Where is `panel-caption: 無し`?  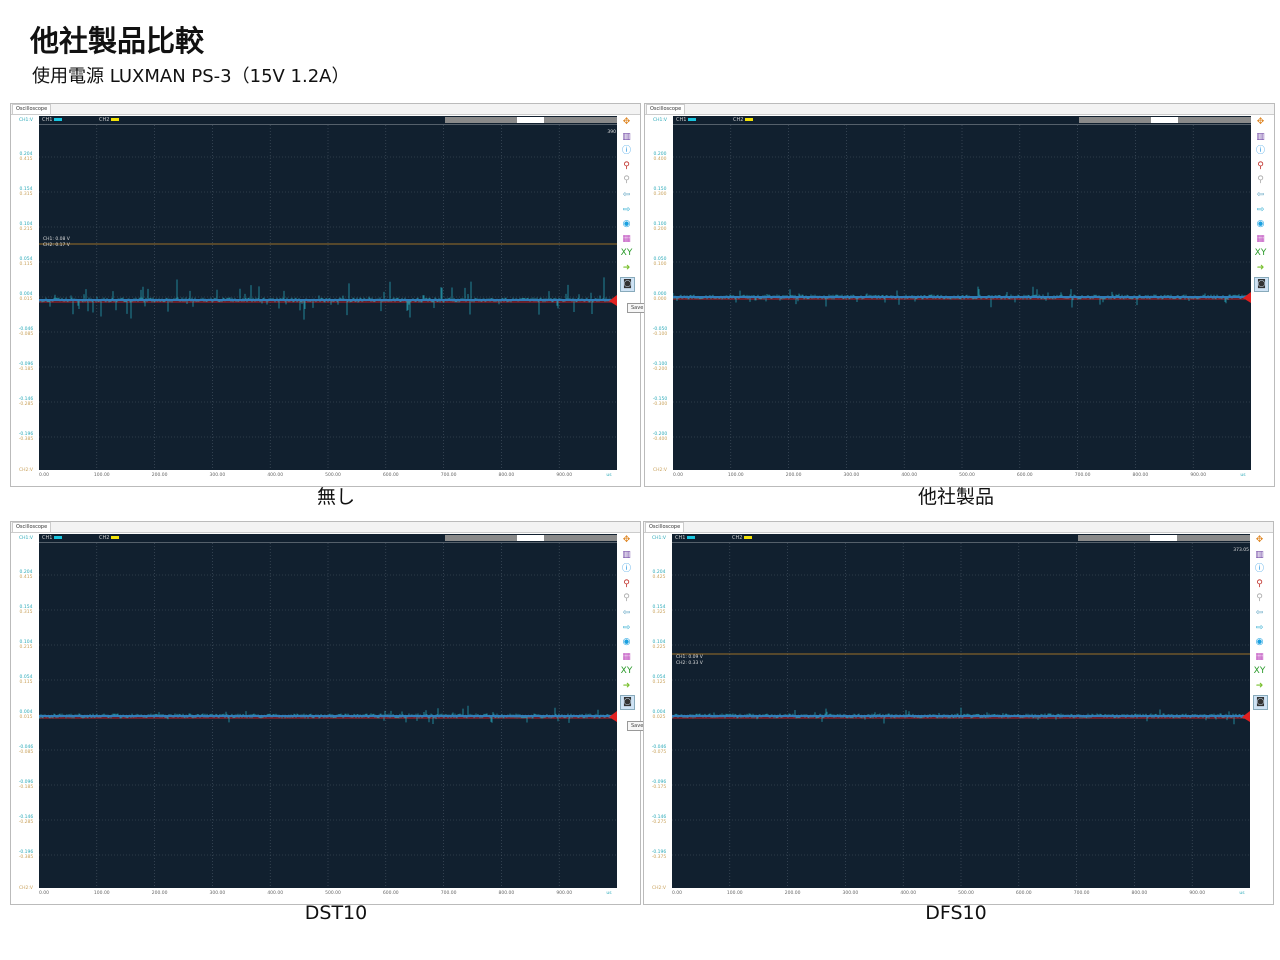 panel-caption: 無し is located at coordinates (336, 497).